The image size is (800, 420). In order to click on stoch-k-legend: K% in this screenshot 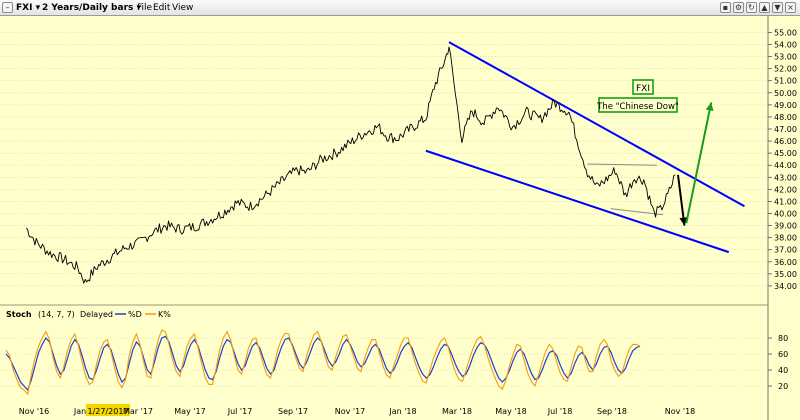, I will do `click(164, 314)`.